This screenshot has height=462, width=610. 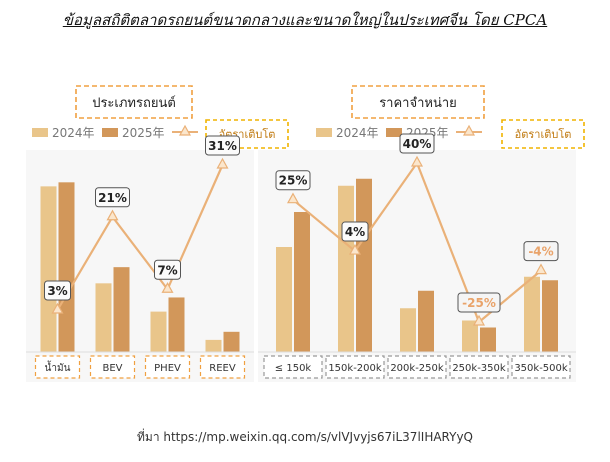 I want to click on growth-label: 40%, so click(x=417, y=144).